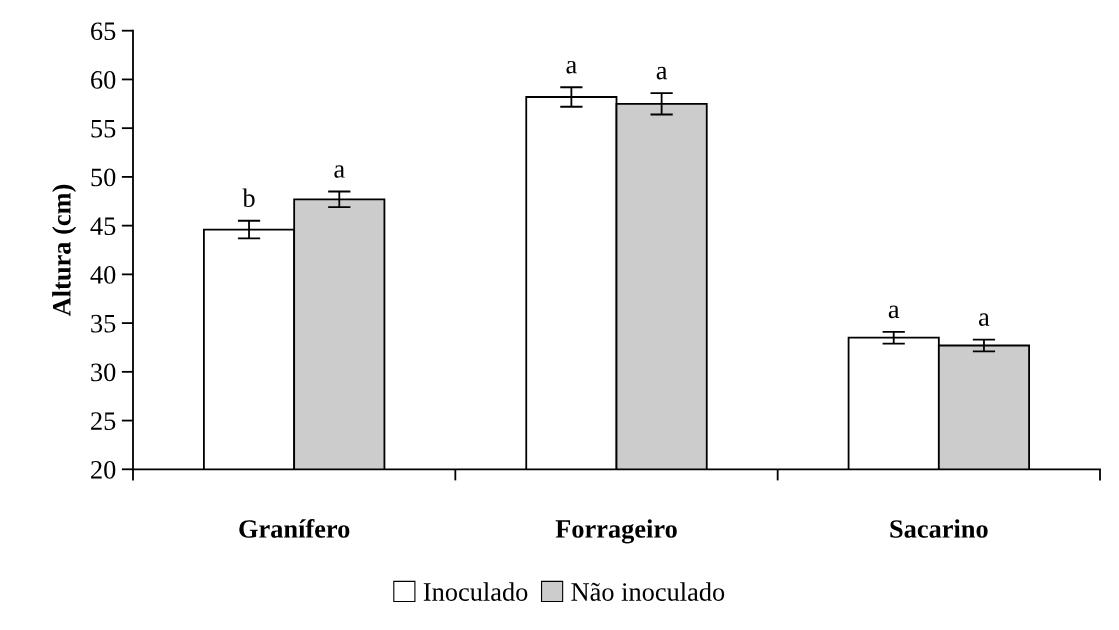 Image resolution: width=1119 pixels, height=630 pixels. I want to click on y-tick-label: 30, so click(103, 372).